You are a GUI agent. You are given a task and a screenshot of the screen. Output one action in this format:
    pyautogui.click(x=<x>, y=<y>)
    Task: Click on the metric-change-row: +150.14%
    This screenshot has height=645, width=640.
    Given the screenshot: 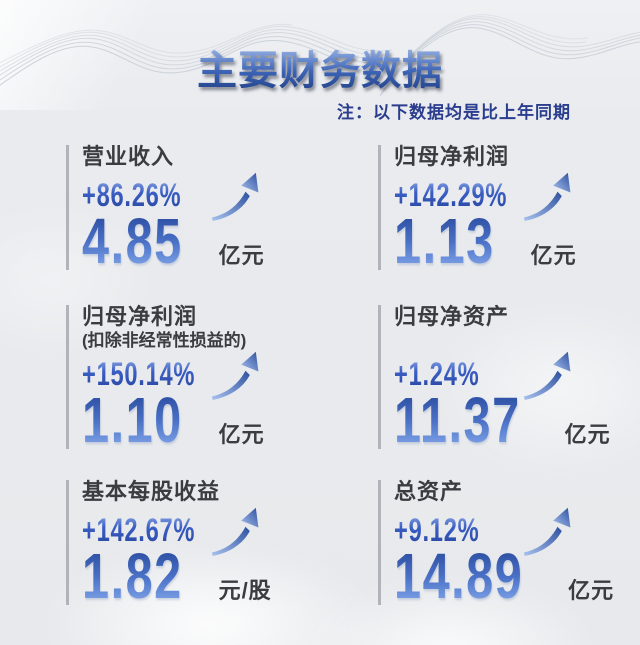 What is the action you would take?
    pyautogui.click(x=214, y=375)
    